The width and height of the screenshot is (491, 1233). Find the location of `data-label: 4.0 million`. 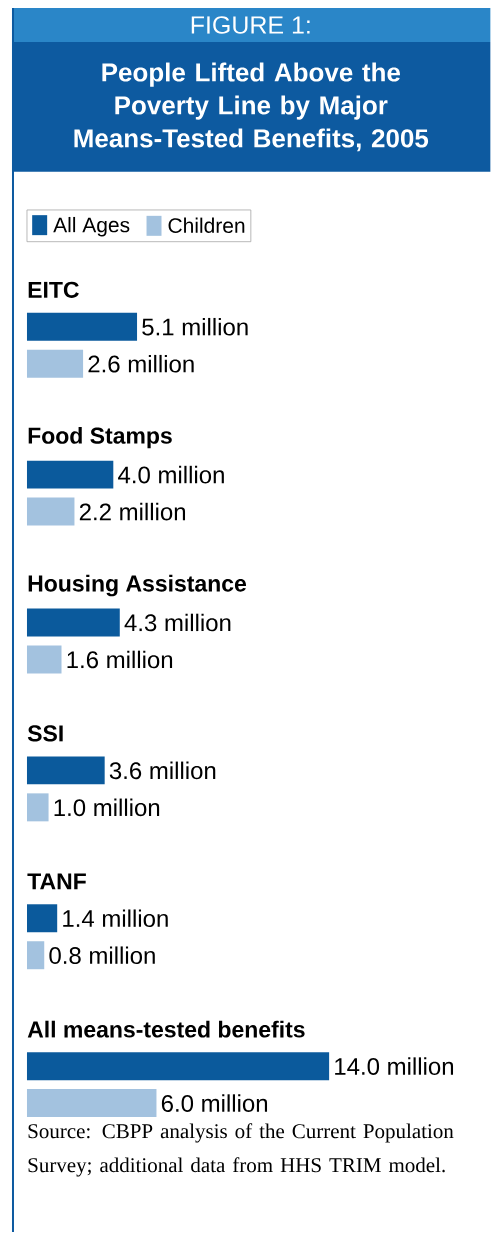

data-label: 4.0 million is located at coordinates (171, 474).